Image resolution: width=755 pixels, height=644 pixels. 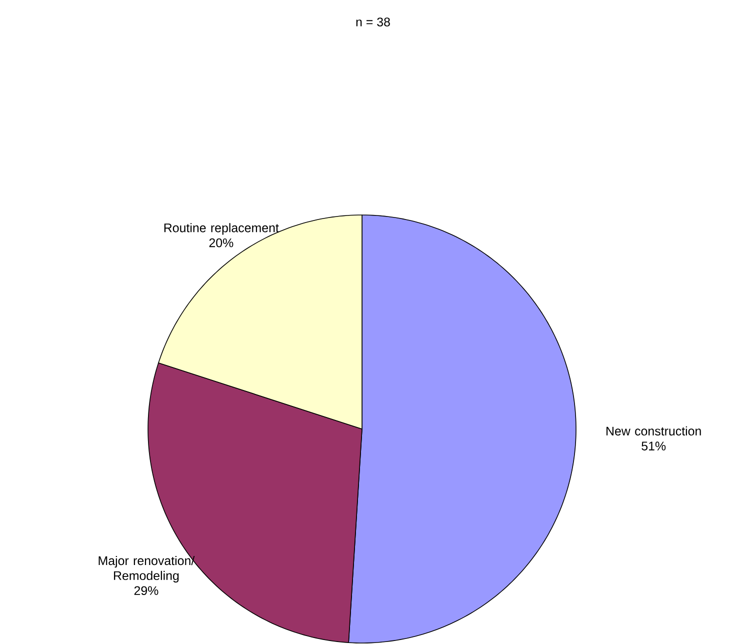 What do you see at coordinates (653, 431) in the screenshot?
I see `slice-label: New construction` at bounding box center [653, 431].